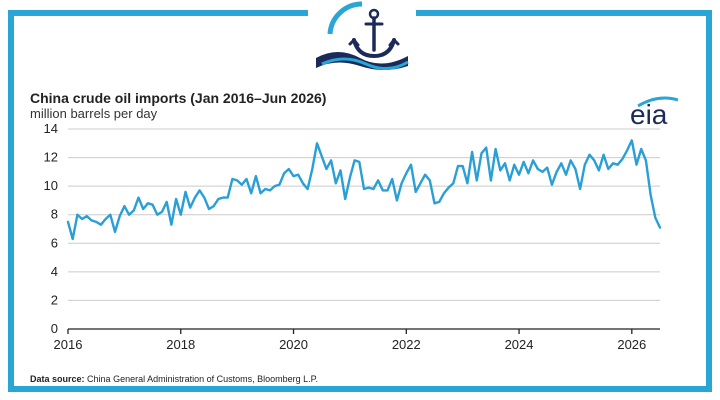  Describe the element at coordinates (94, 113) in the screenshot. I see `chart-subtitle: million barrels per day` at that location.